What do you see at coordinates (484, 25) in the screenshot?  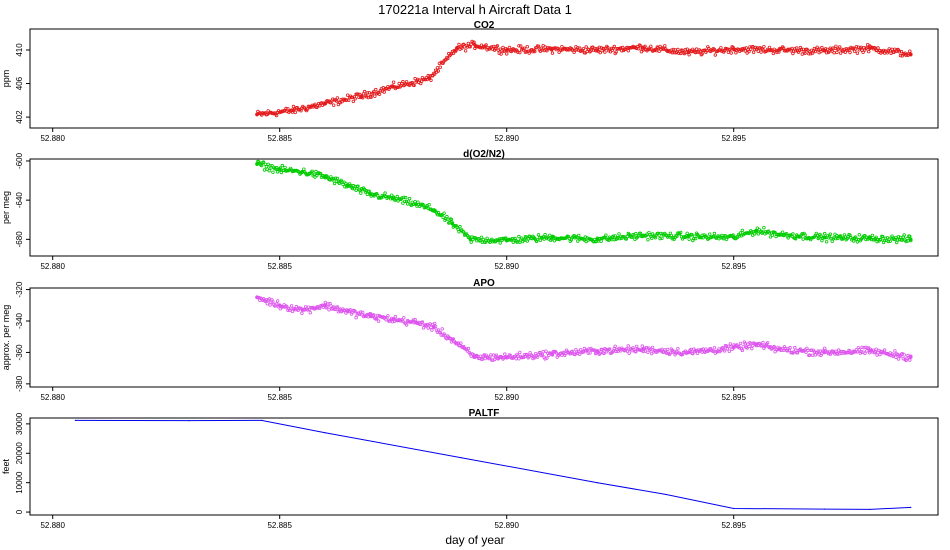 I see `panel-title: CO2` at bounding box center [484, 25].